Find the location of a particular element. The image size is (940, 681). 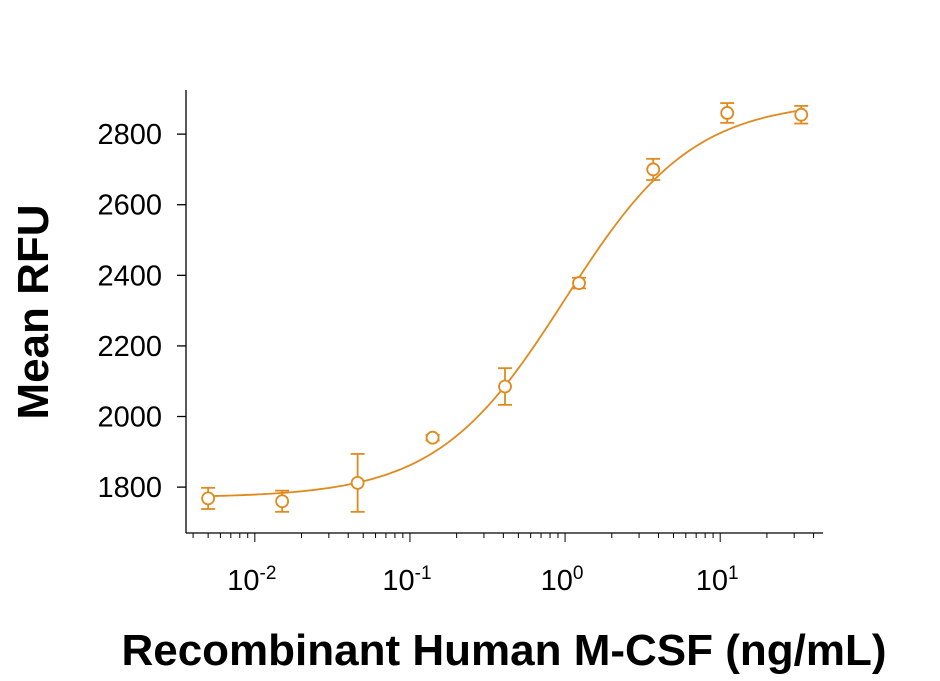

y-tick-label: 2000 is located at coordinates (129, 418).